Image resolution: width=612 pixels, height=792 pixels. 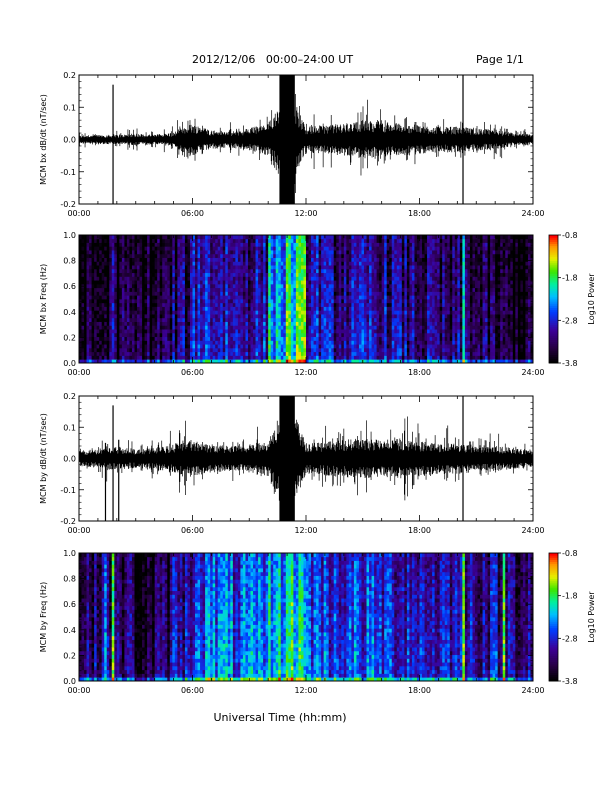 What do you see at coordinates (273, 59) in the screenshot?
I see `page-title: 2012/12/06 00:00–24:00 UT` at bounding box center [273, 59].